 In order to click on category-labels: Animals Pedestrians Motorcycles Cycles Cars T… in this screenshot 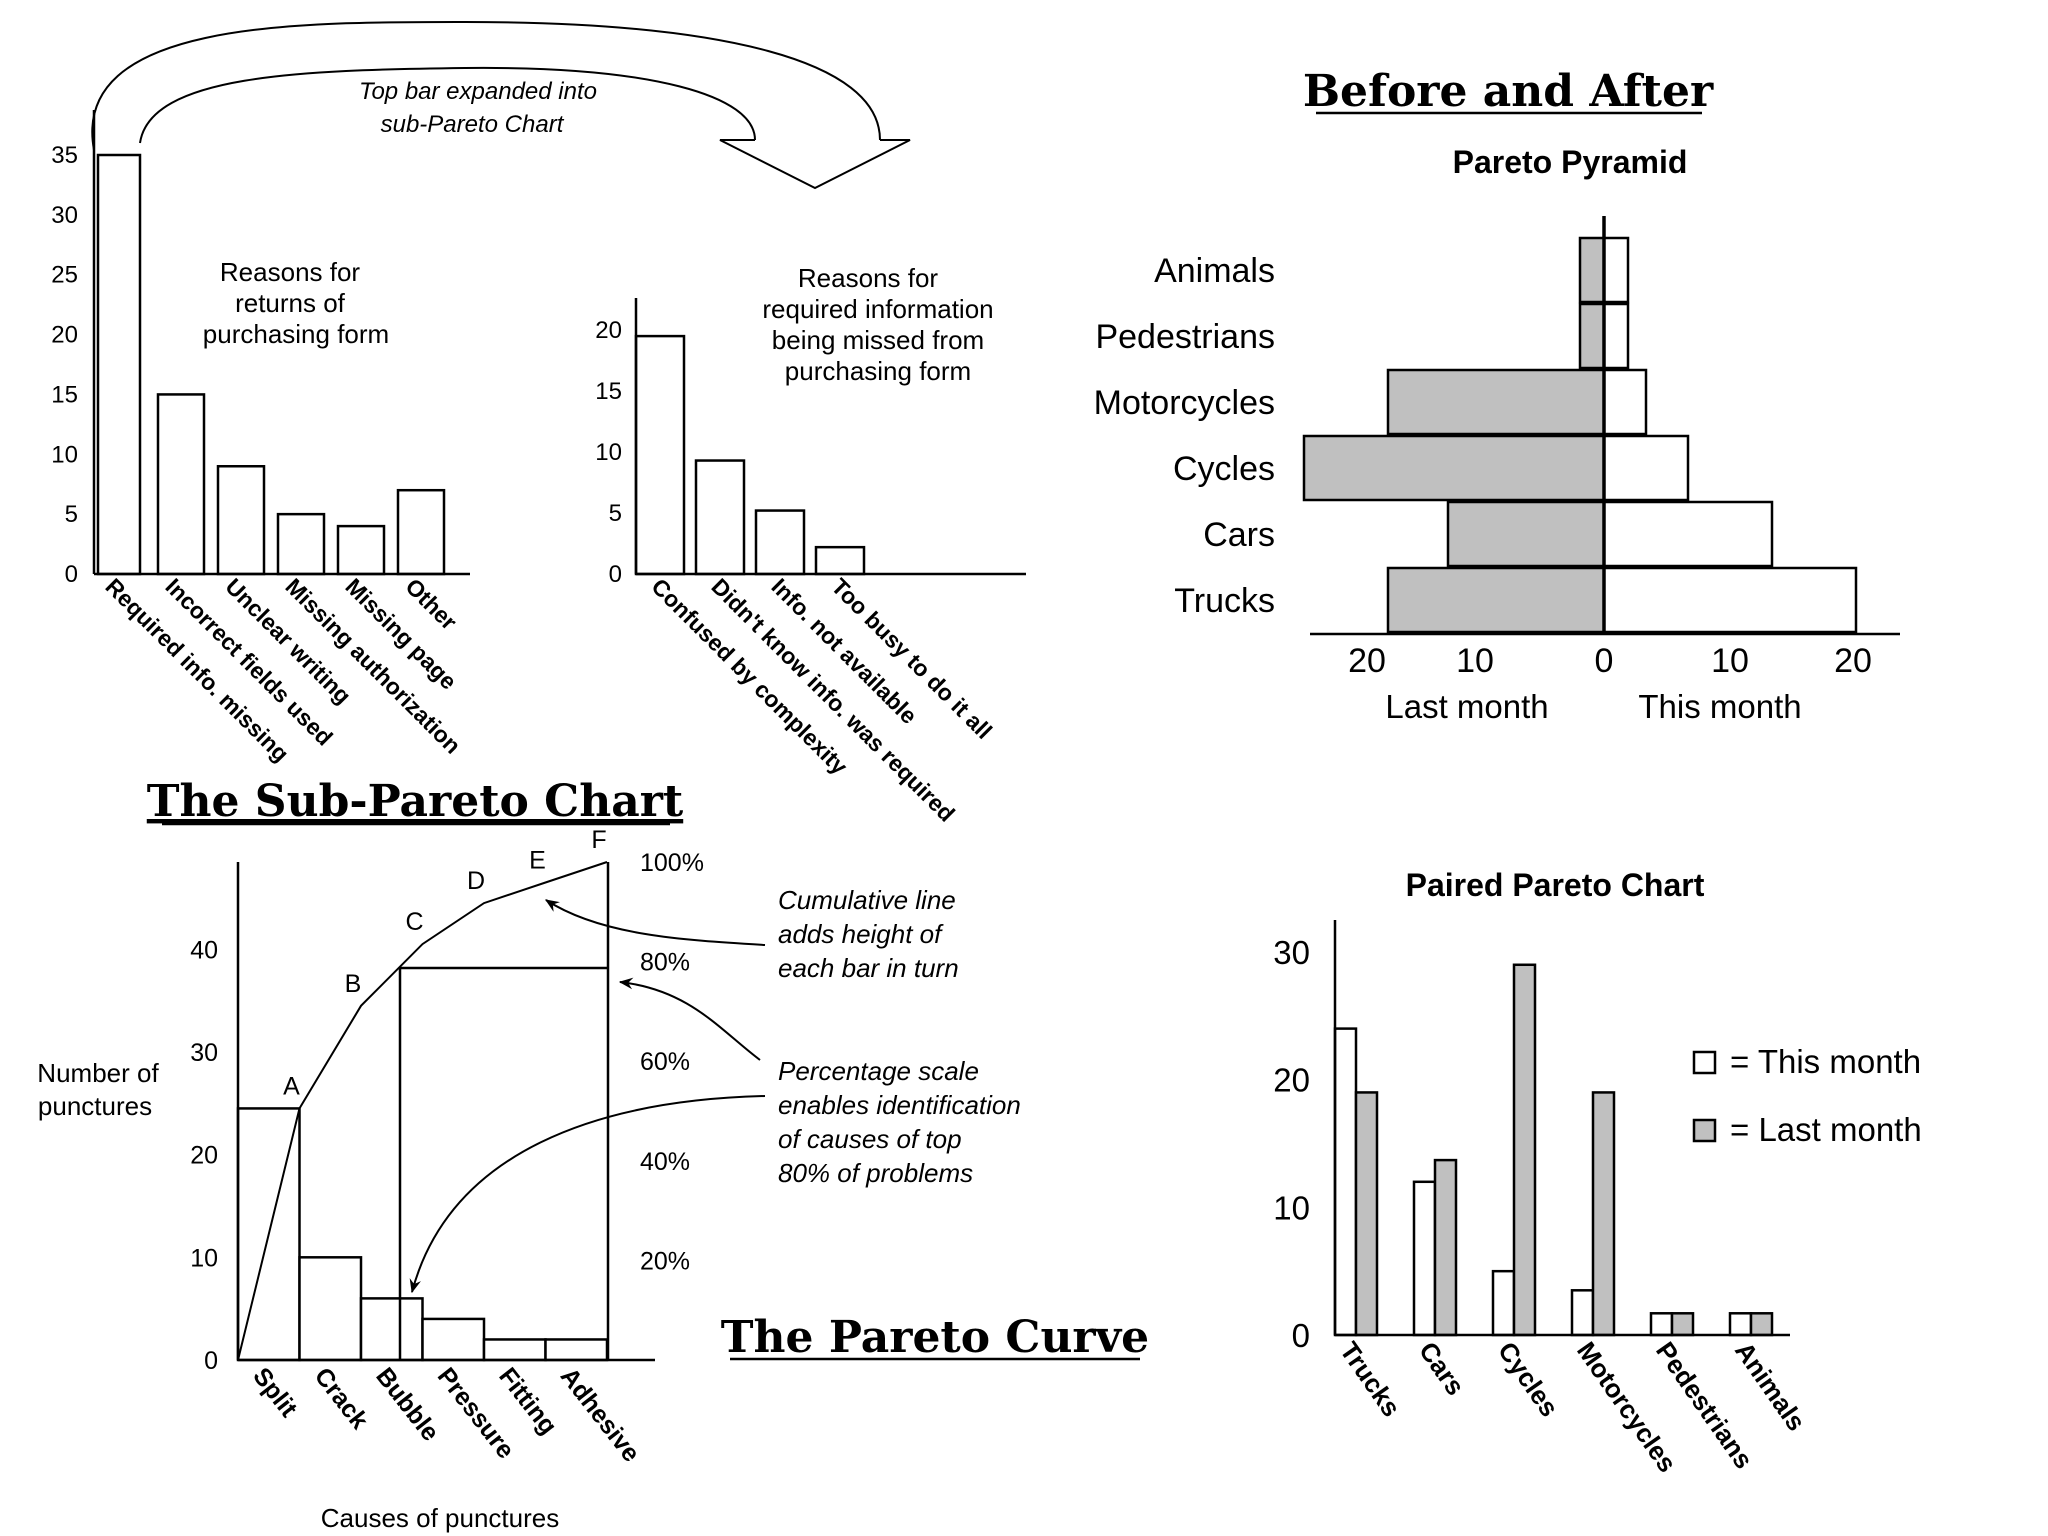, I will do `click(1184, 436)`.